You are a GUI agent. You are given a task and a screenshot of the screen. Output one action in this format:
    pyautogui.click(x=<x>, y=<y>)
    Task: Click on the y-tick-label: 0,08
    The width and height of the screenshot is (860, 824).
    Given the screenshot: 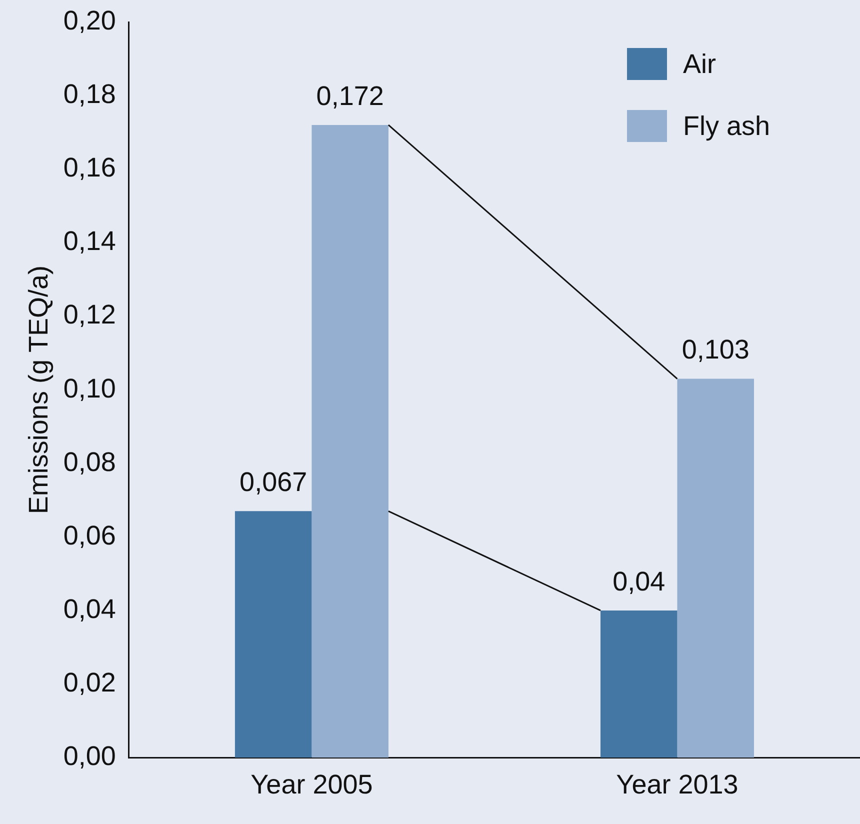 What is the action you would take?
    pyautogui.click(x=89, y=461)
    